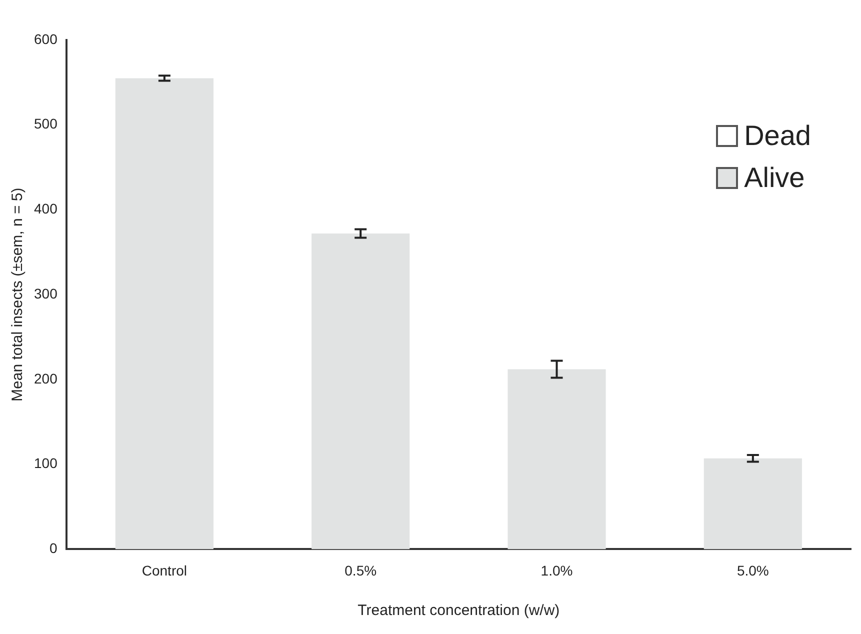 This screenshot has width=861, height=634. Describe the element at coordinates (17, 295) in the screenshot. I see `y-axis-title: Mean total insects (±sem, n = 5)` at that location.